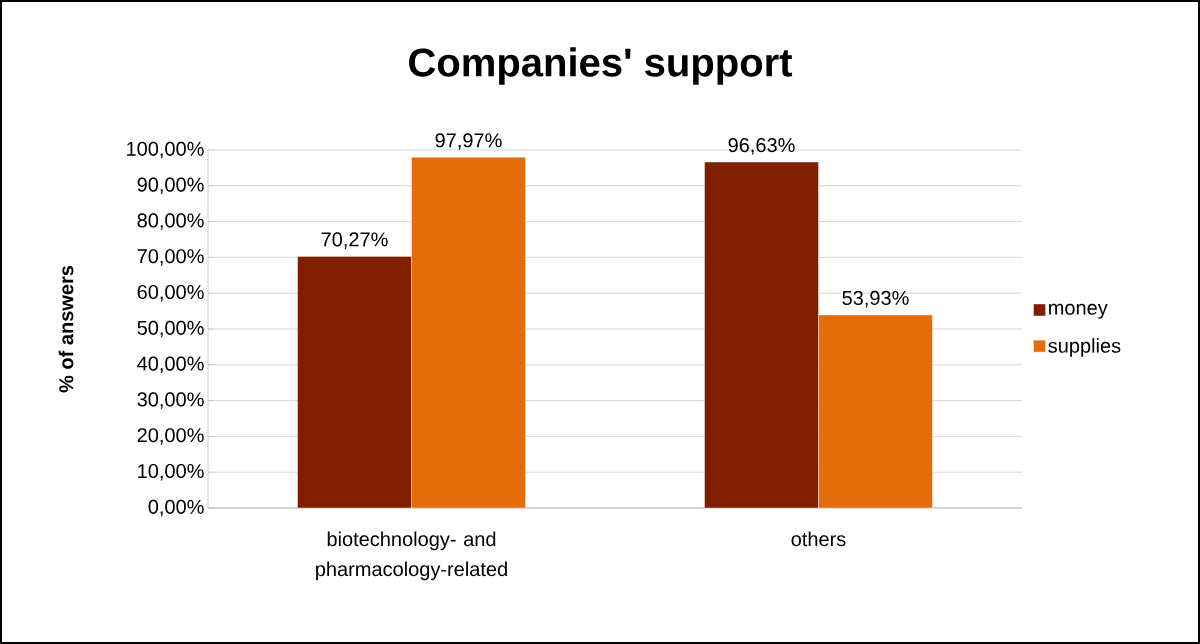 The height and width of the screenshot is (644, 1200). I want to click on x-tick-label: biotechnology- and pharmacology-related, so click(411, 556).